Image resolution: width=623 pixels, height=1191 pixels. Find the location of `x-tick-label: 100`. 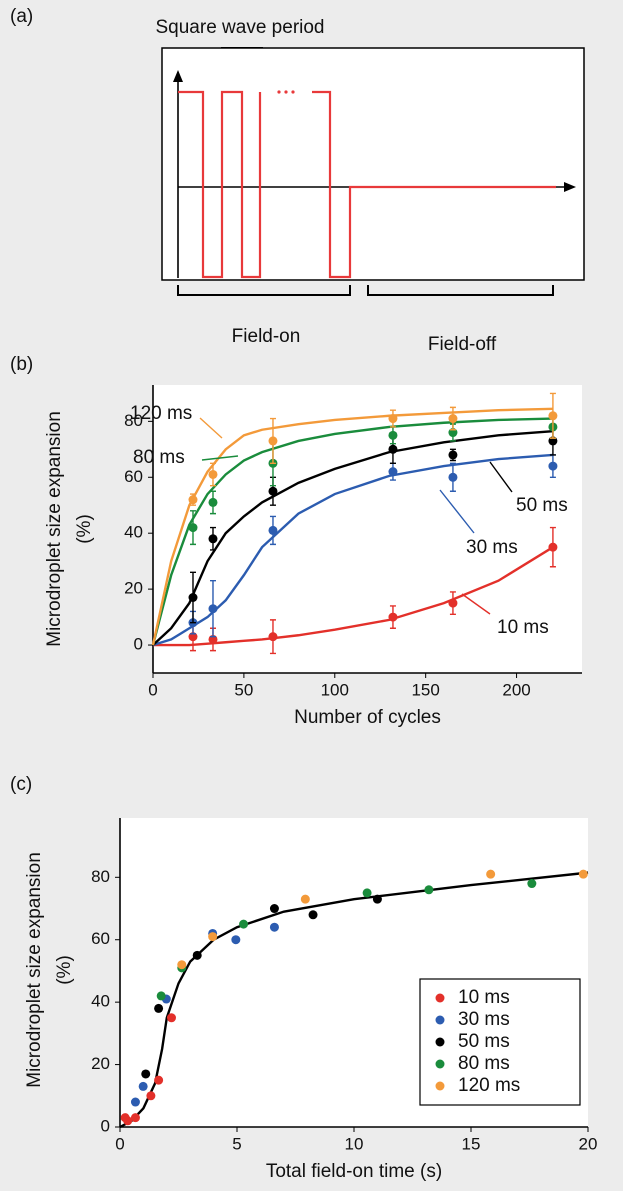

x-tick-label: 100 is located at coordinates (335, 689).